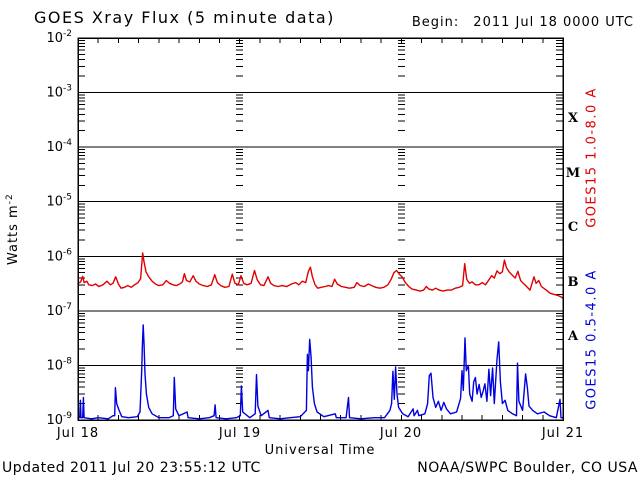  Describe the element at coordinates (592, 339) in the screenshot. I see `legend-goes15-short-channel: GOES15 0.5-4.0 A` at that location.